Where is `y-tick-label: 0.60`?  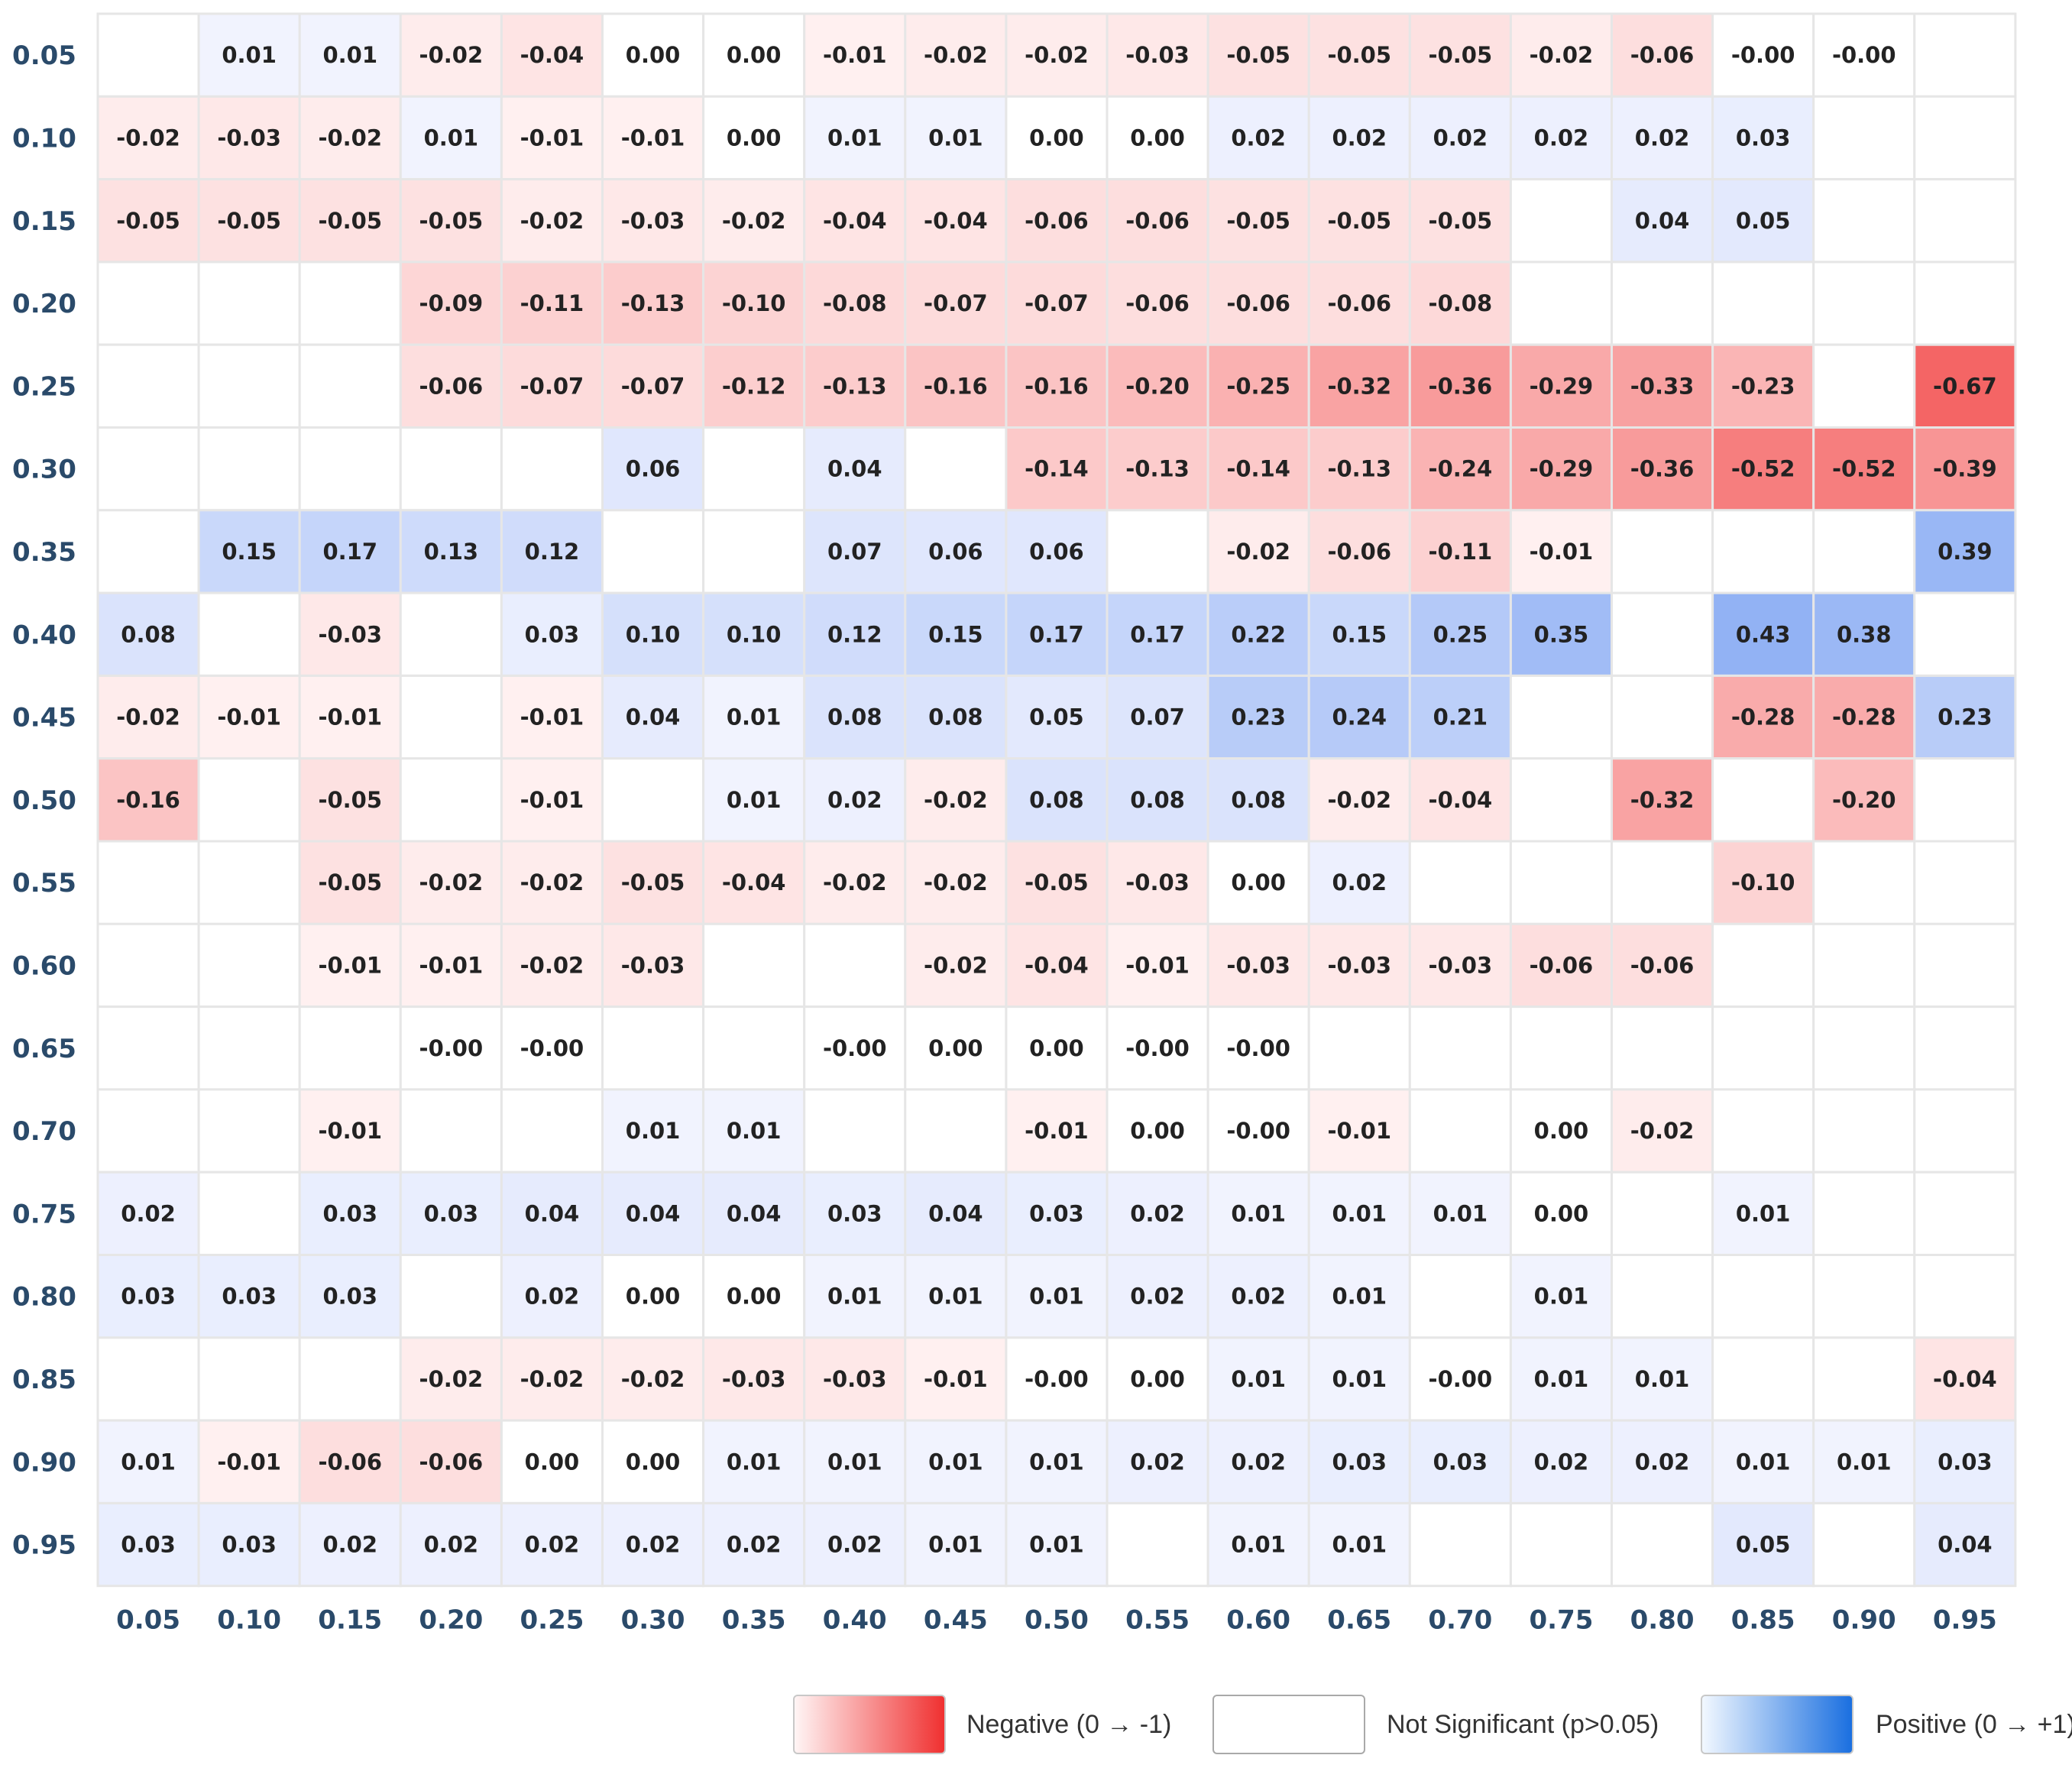
y-tick-label: 0.60 is located at coordinates (44, 965).